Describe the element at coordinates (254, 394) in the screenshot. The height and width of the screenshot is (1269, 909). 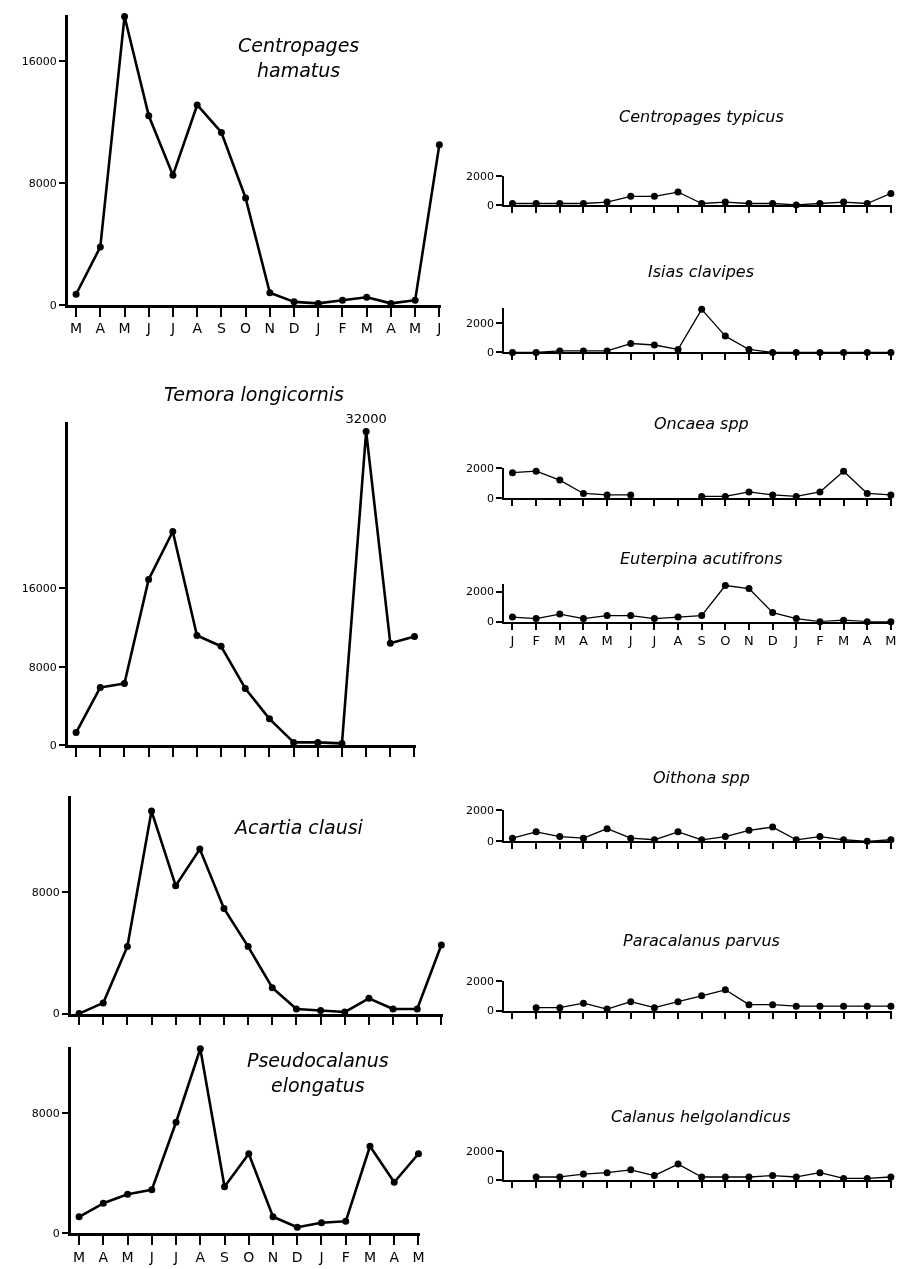
I see `chart-title: Temora longicornis` at that location.